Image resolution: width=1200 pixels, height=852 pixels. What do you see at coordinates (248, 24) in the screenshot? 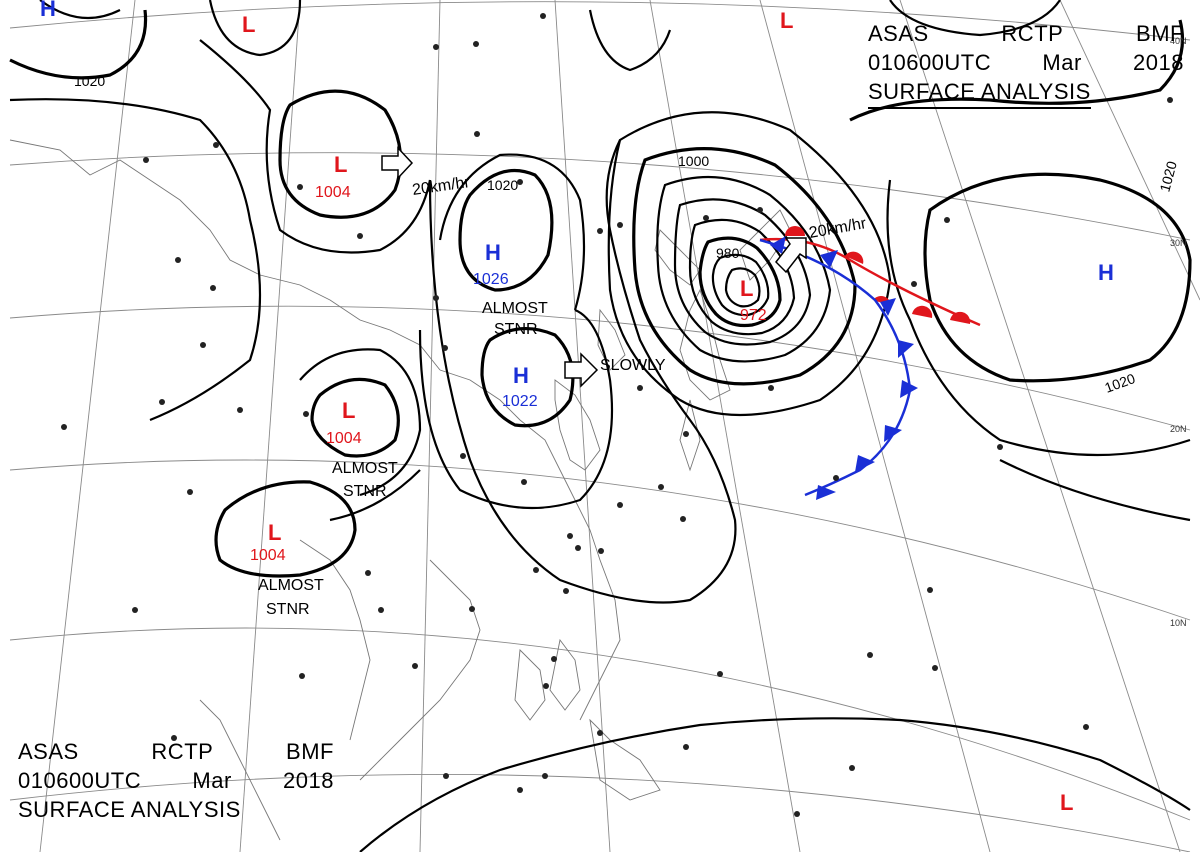
I see `low-center-north: L` at bounding box center [248, 24].